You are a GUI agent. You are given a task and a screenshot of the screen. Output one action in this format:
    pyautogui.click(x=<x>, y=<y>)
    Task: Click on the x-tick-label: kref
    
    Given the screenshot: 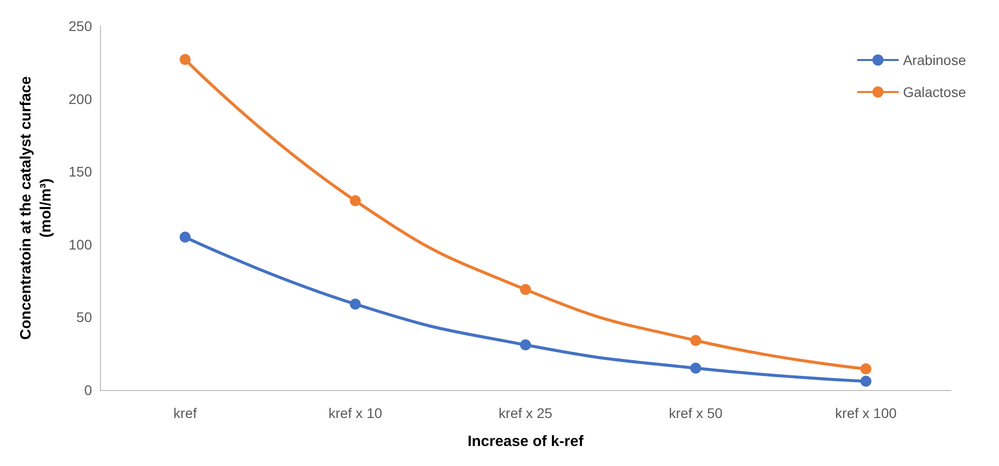 What is the action you would take?
    pyautogui.click(x=185, y=413)
    